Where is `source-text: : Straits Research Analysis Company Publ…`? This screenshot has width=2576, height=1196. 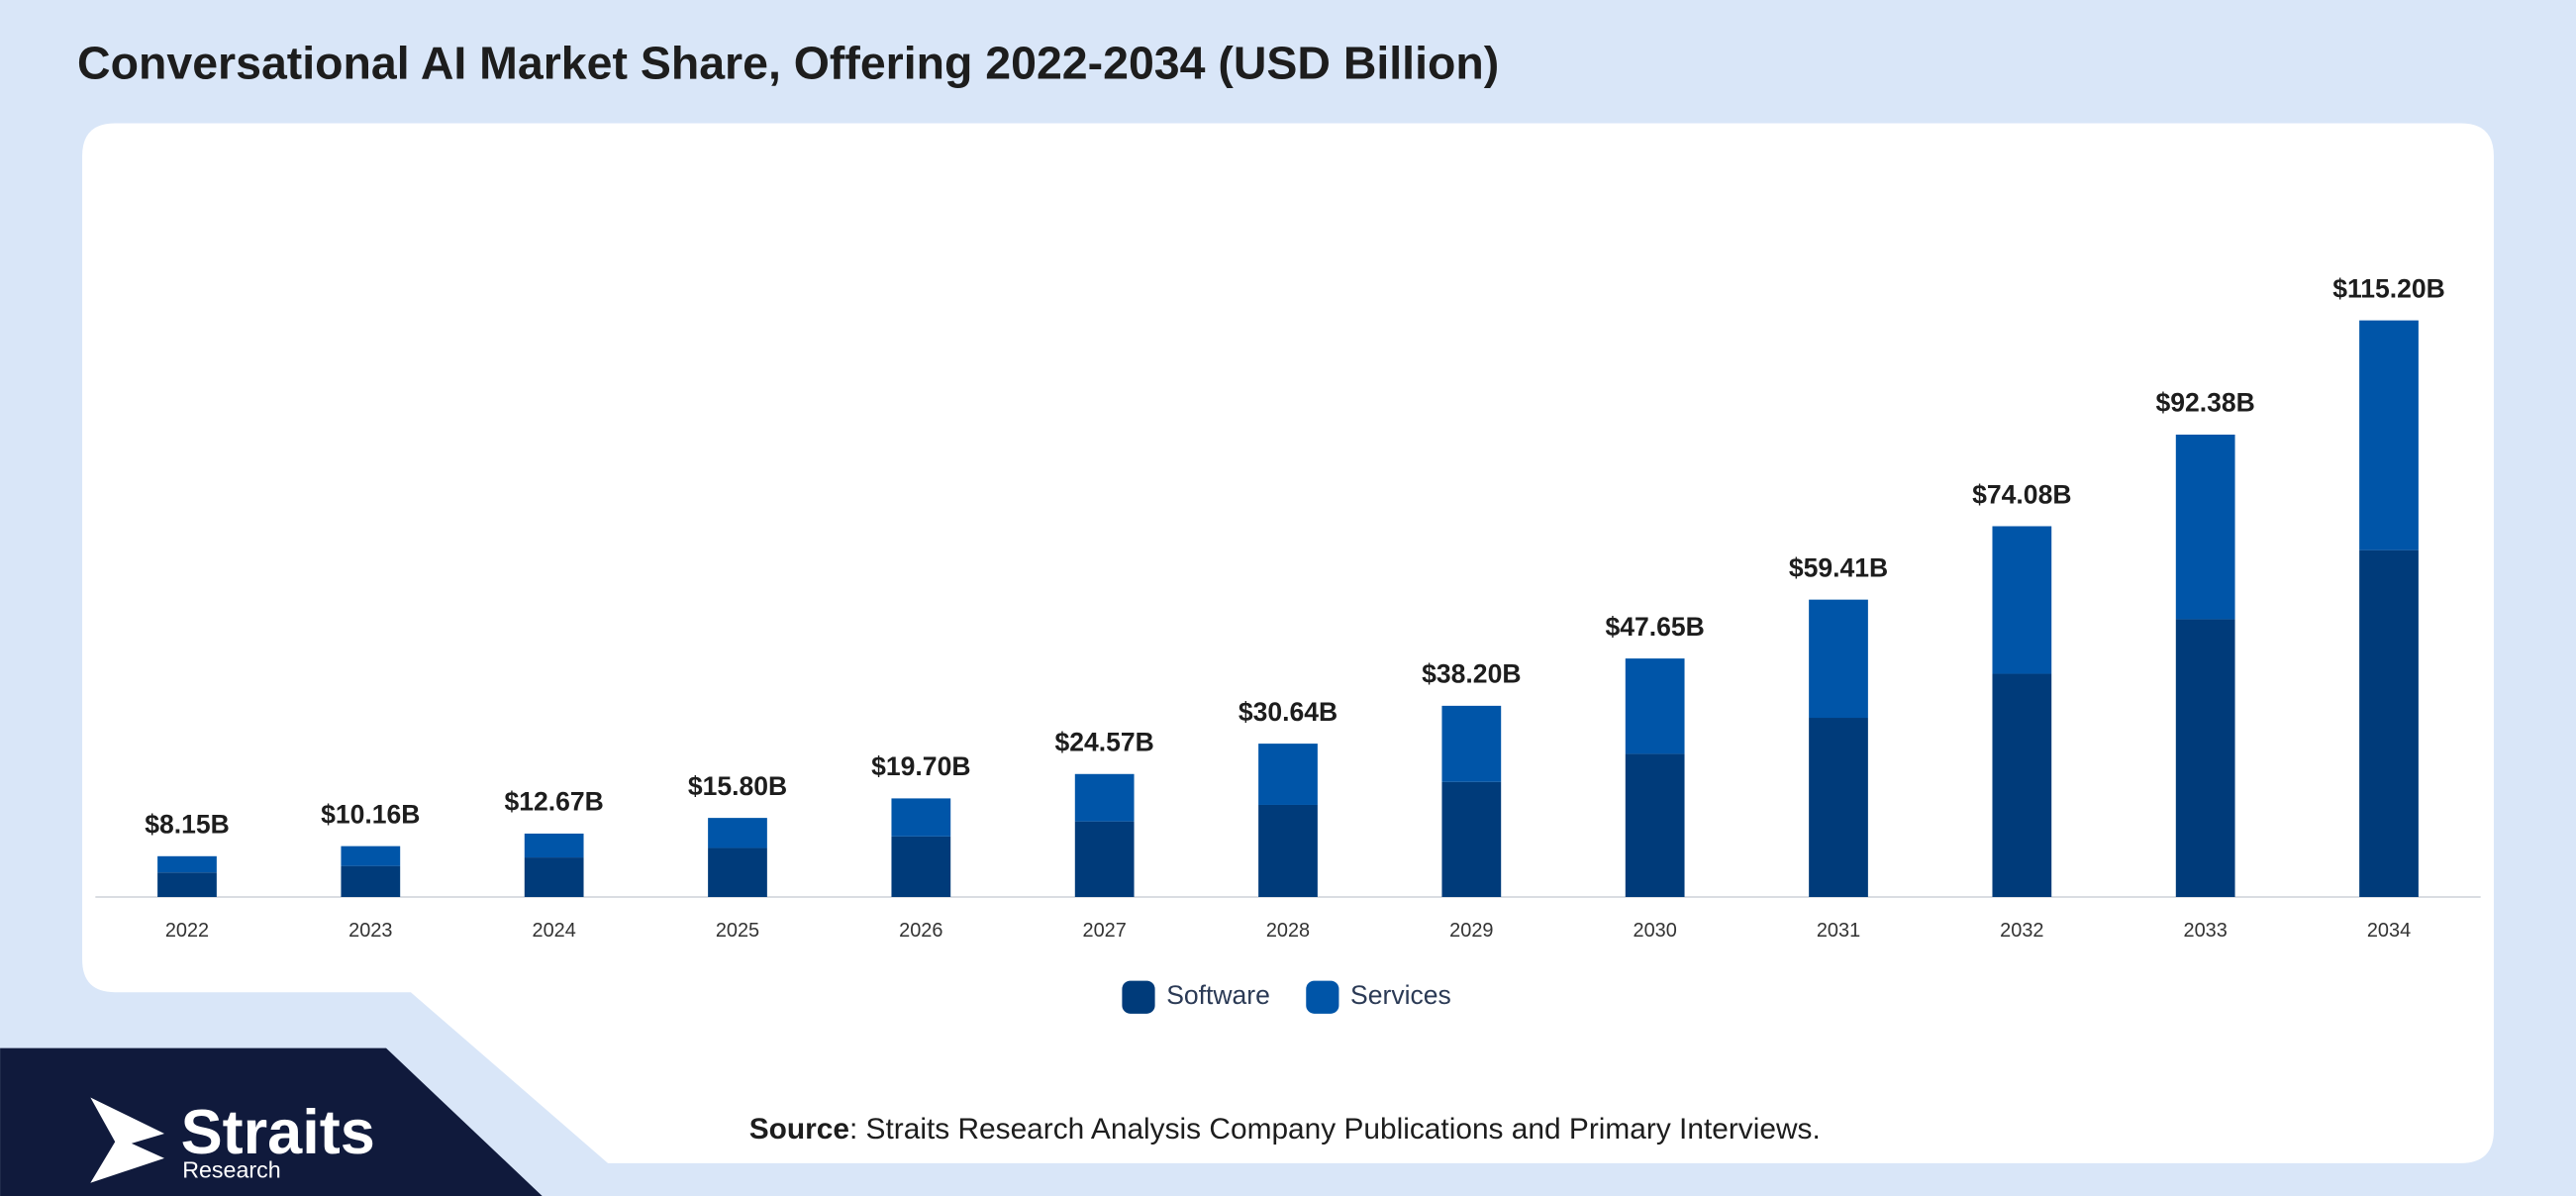 source-text: : Straits Research Analysis Company Publ… is located at coordinates (1335, 1129).